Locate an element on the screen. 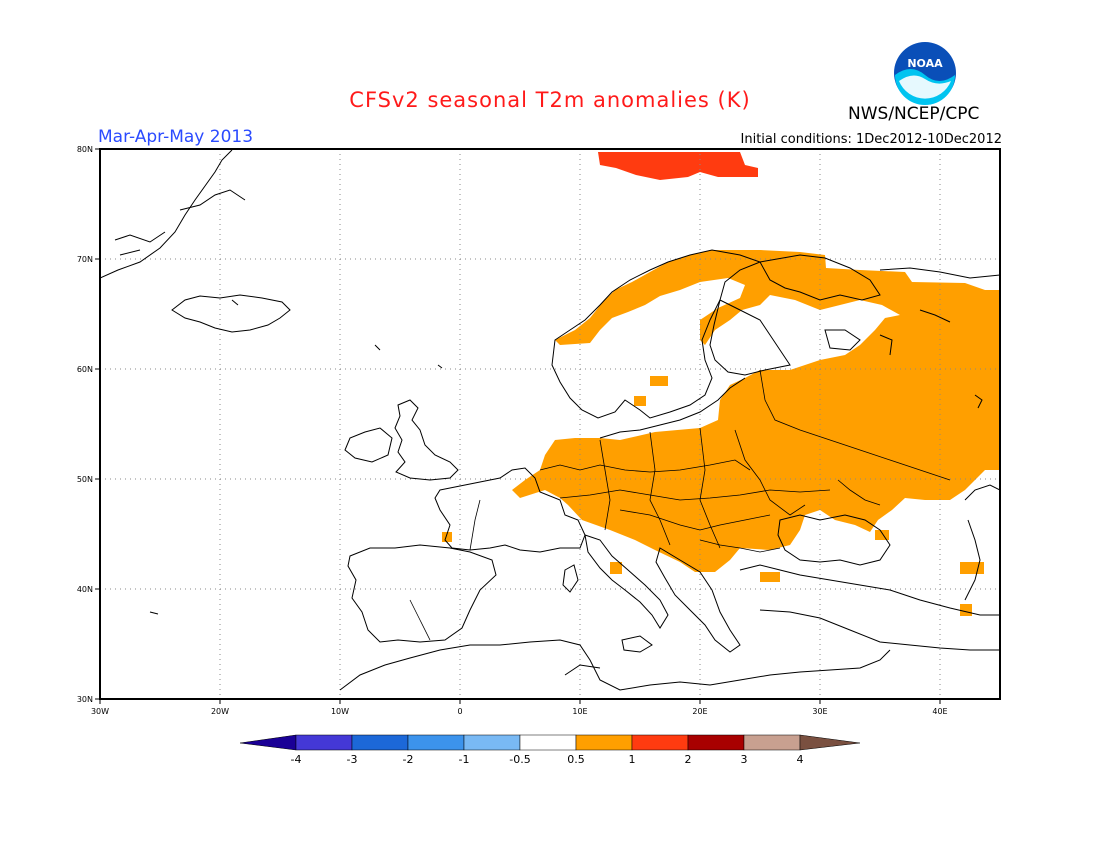 The width and height of the screenshot is (1100, 850). period-label: Mar-Apr-May 2013 is located at coordinates (176, 137).